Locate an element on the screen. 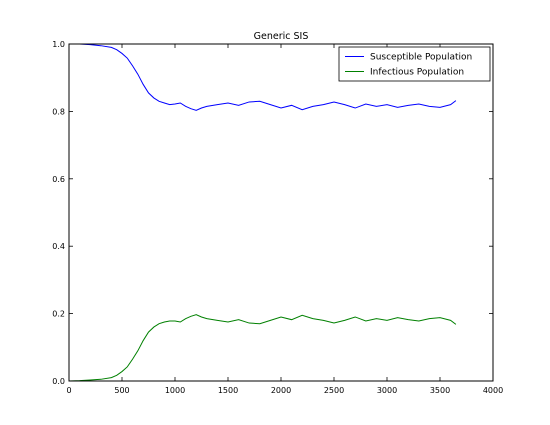 This screenshot has width=550, height=425. chart-title: Generic SIS is located at coordinates (281, 36).